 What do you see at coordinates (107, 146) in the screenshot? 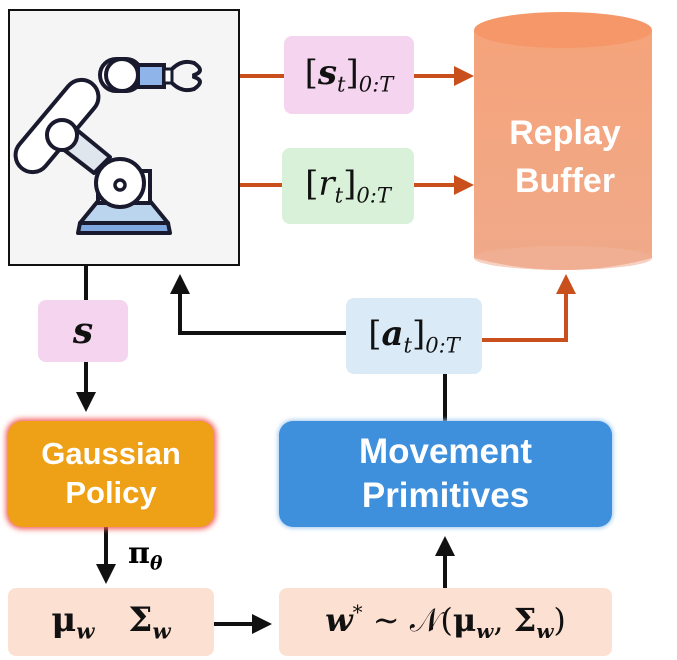
I see `robot-arm-icon` at bounding box center [107, 146].